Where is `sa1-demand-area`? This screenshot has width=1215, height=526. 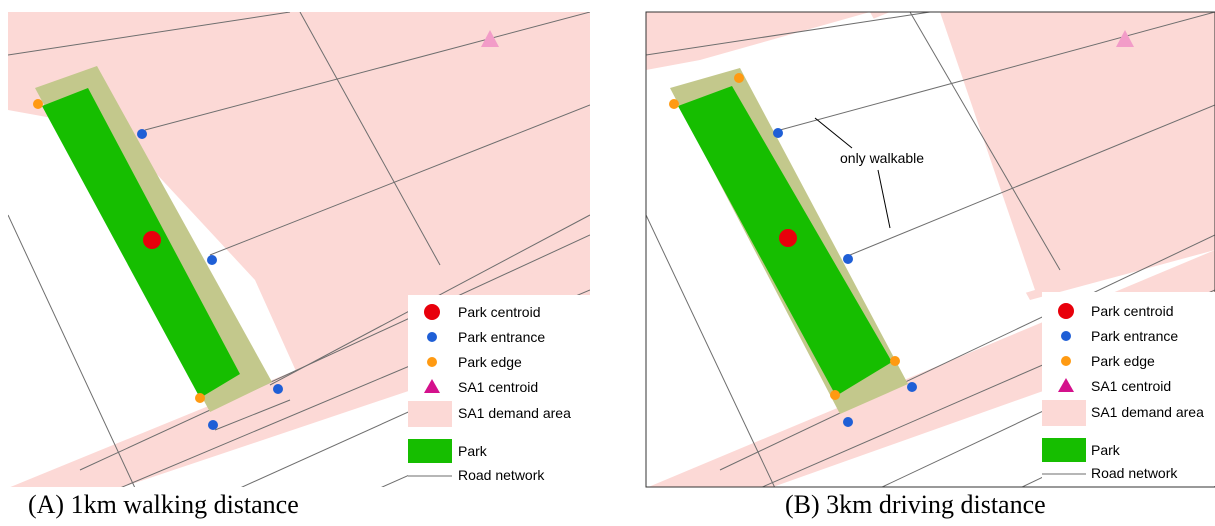
sa1-demand-area is located at coordinates (758, 41).